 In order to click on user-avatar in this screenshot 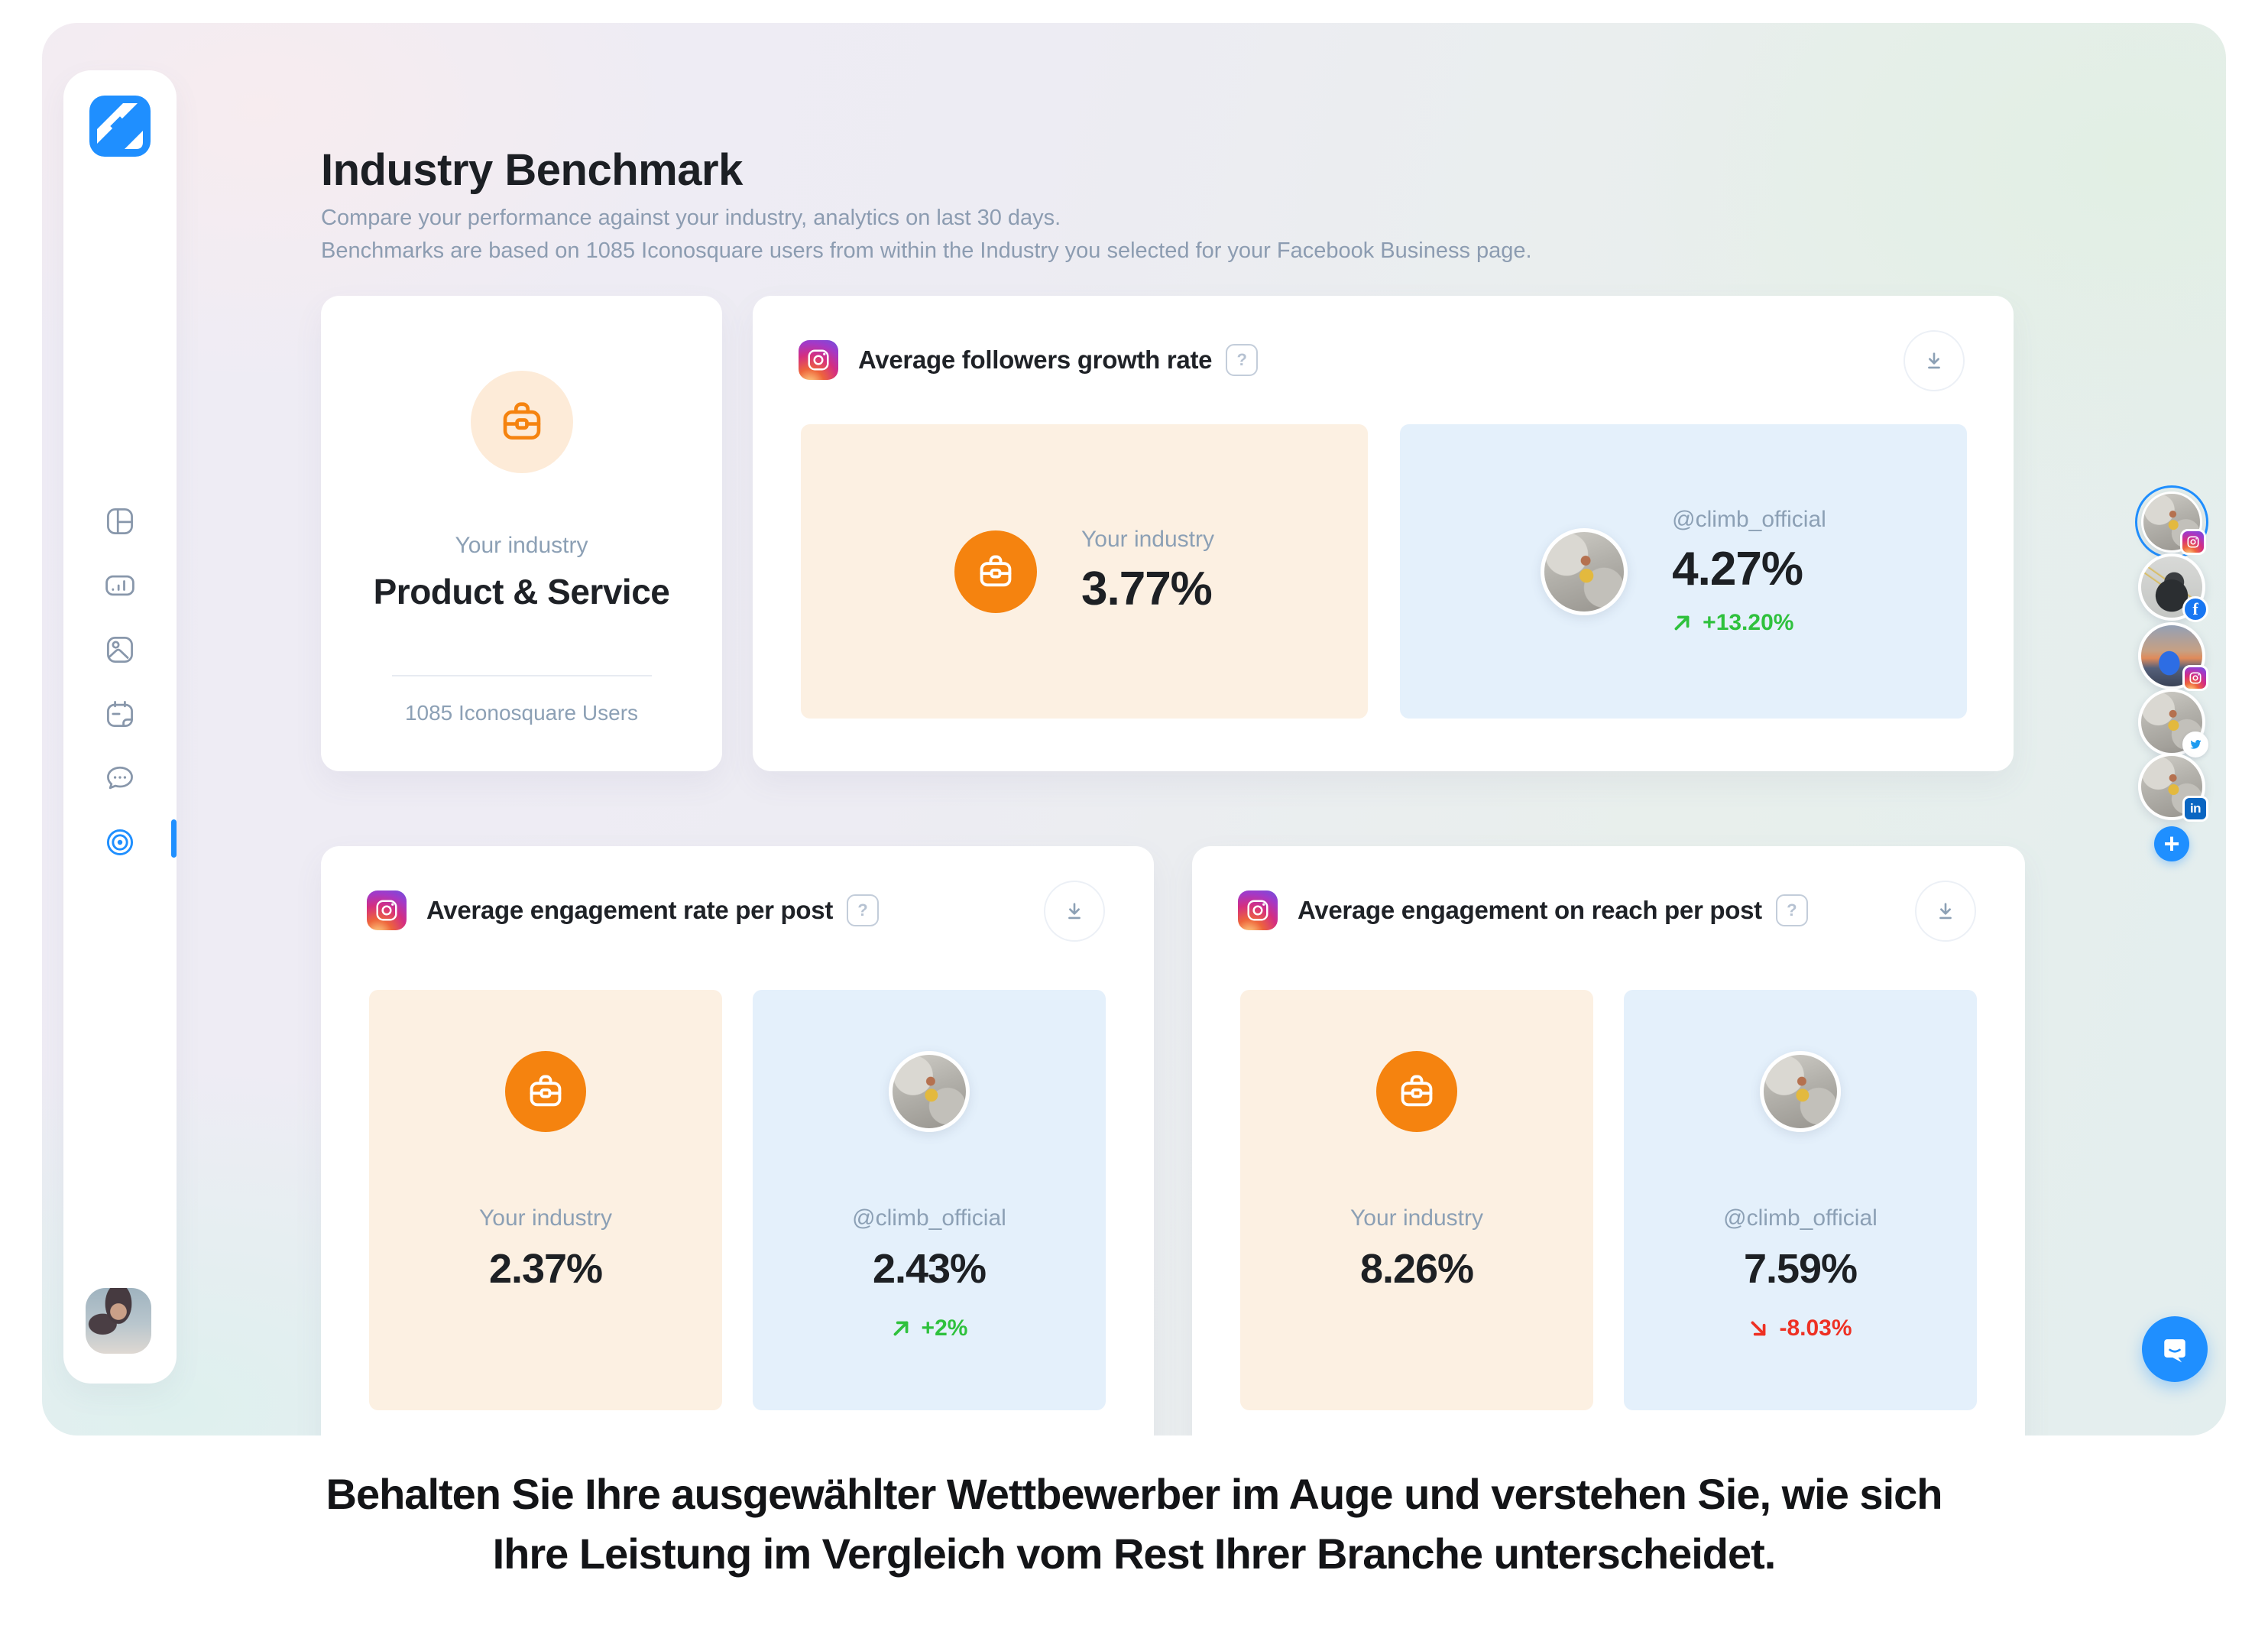, I will do `click(119, 1321)`.